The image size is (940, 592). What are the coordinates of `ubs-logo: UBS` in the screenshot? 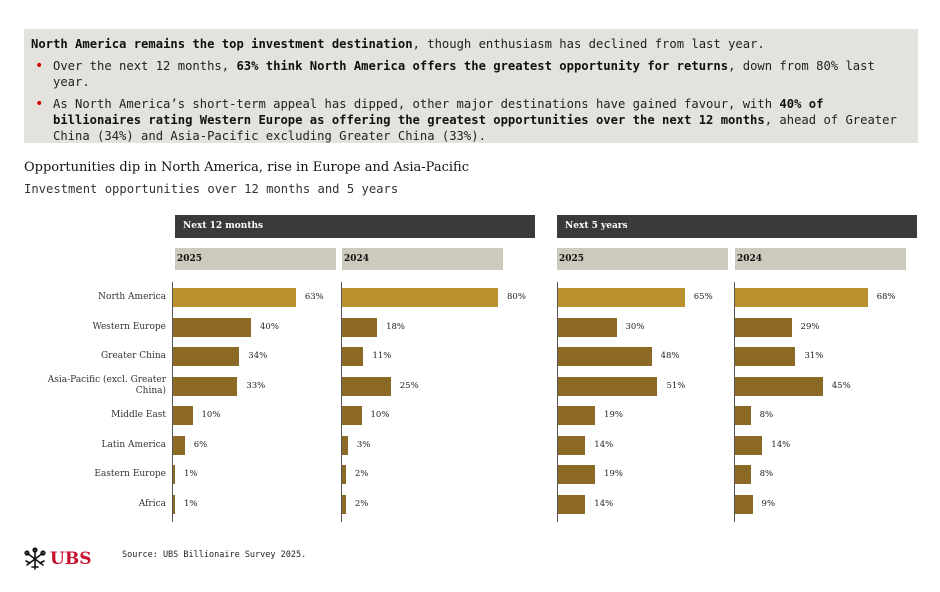 It's located at (57, 559).